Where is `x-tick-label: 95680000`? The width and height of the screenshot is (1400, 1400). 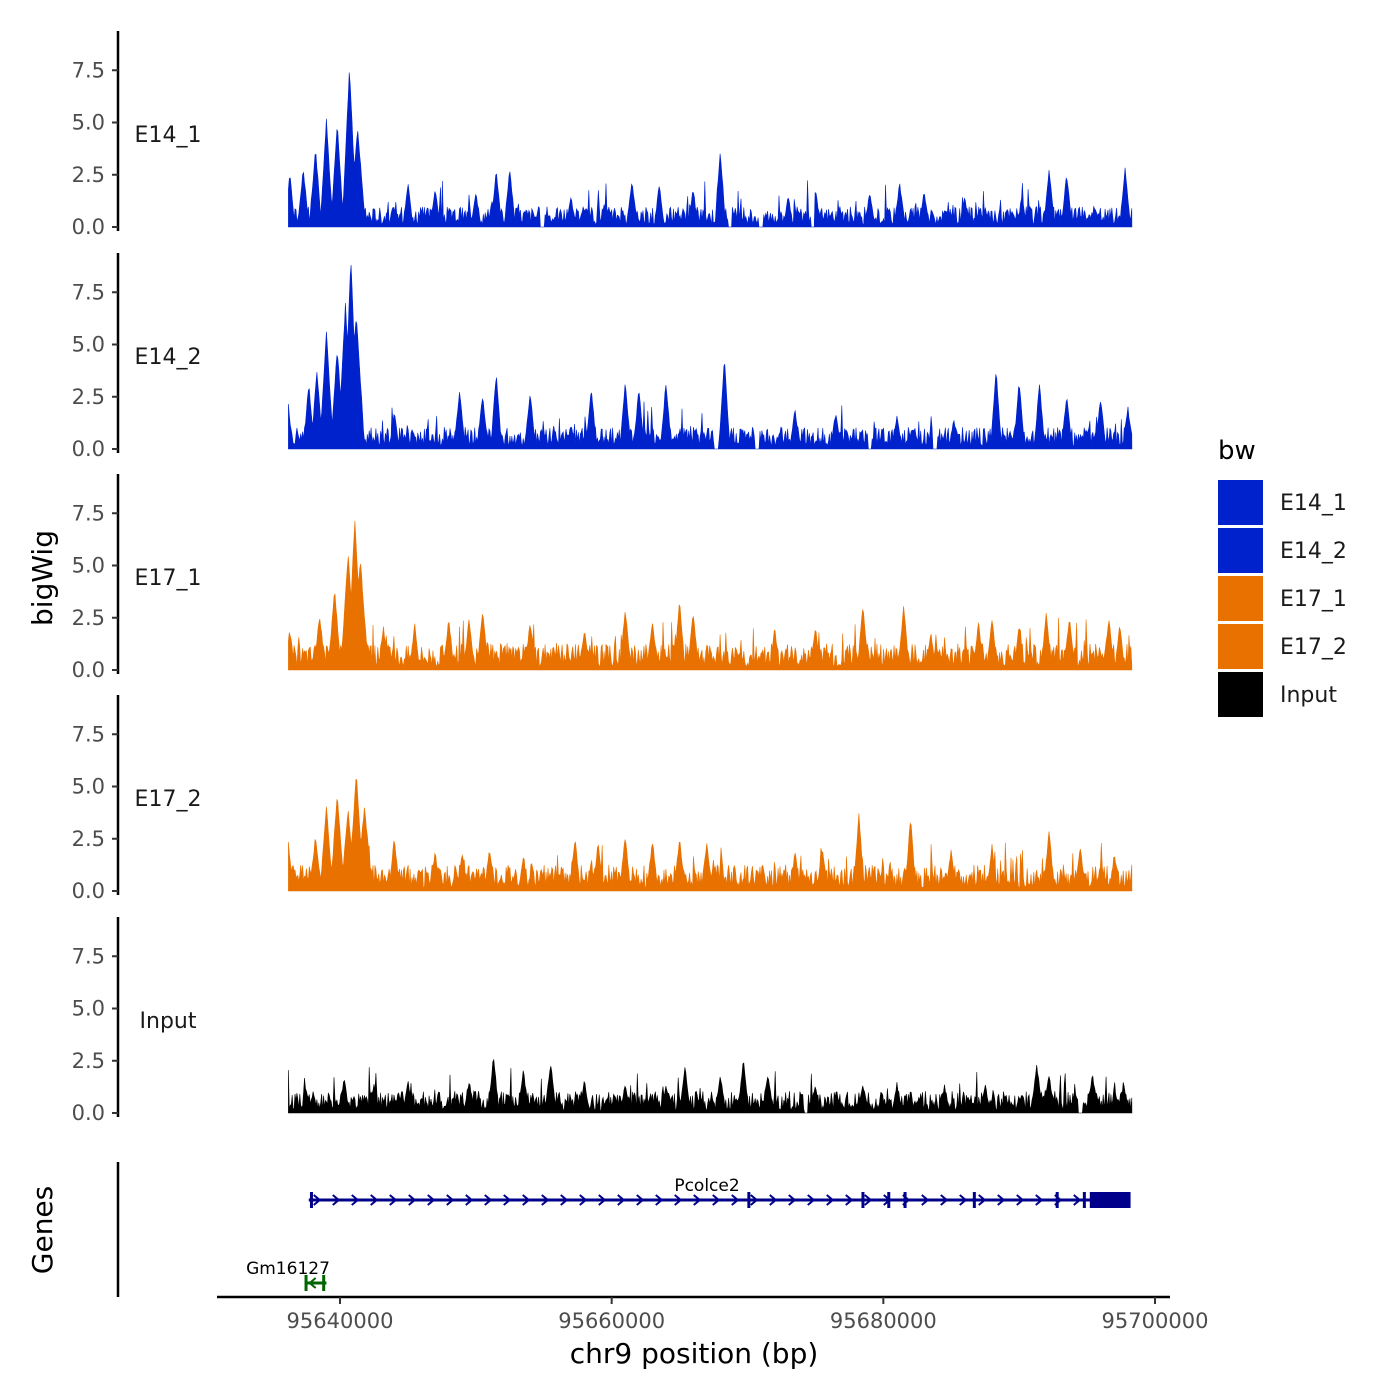
x-tick-label: 95680000 is located at coordinates (883, 1321).